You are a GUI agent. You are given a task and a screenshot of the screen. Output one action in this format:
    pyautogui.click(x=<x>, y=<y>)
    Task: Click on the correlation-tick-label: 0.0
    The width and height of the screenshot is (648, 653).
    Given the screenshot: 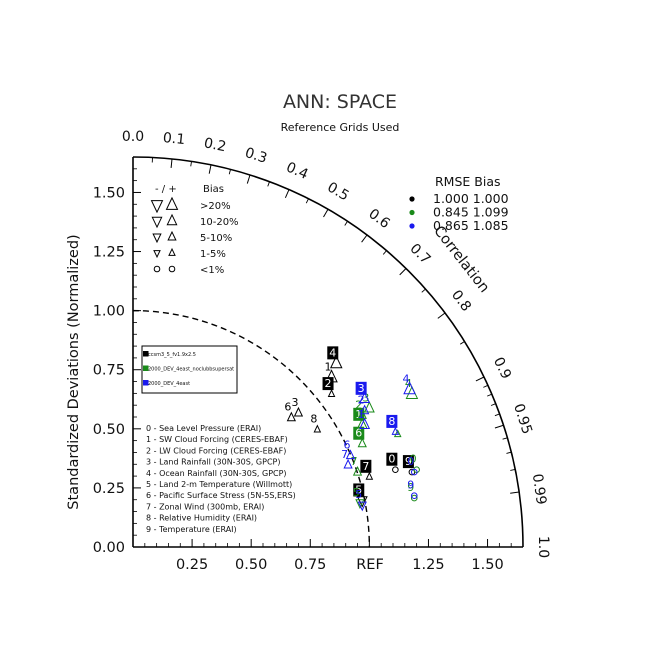 What is the action you would take?
    pyautogui.click(x=133, y=137)
    